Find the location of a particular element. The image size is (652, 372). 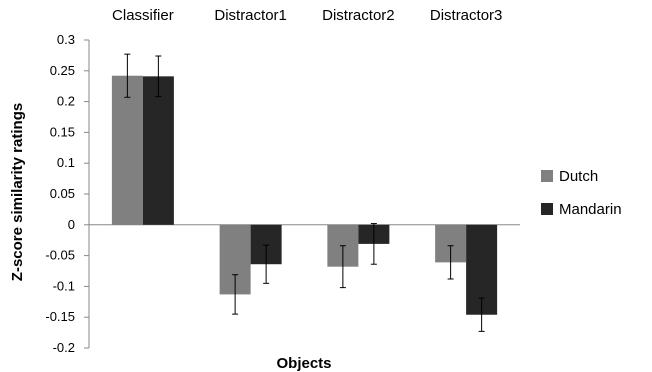

y-tick-label: -0.15 is located at coordinates (60, 316).